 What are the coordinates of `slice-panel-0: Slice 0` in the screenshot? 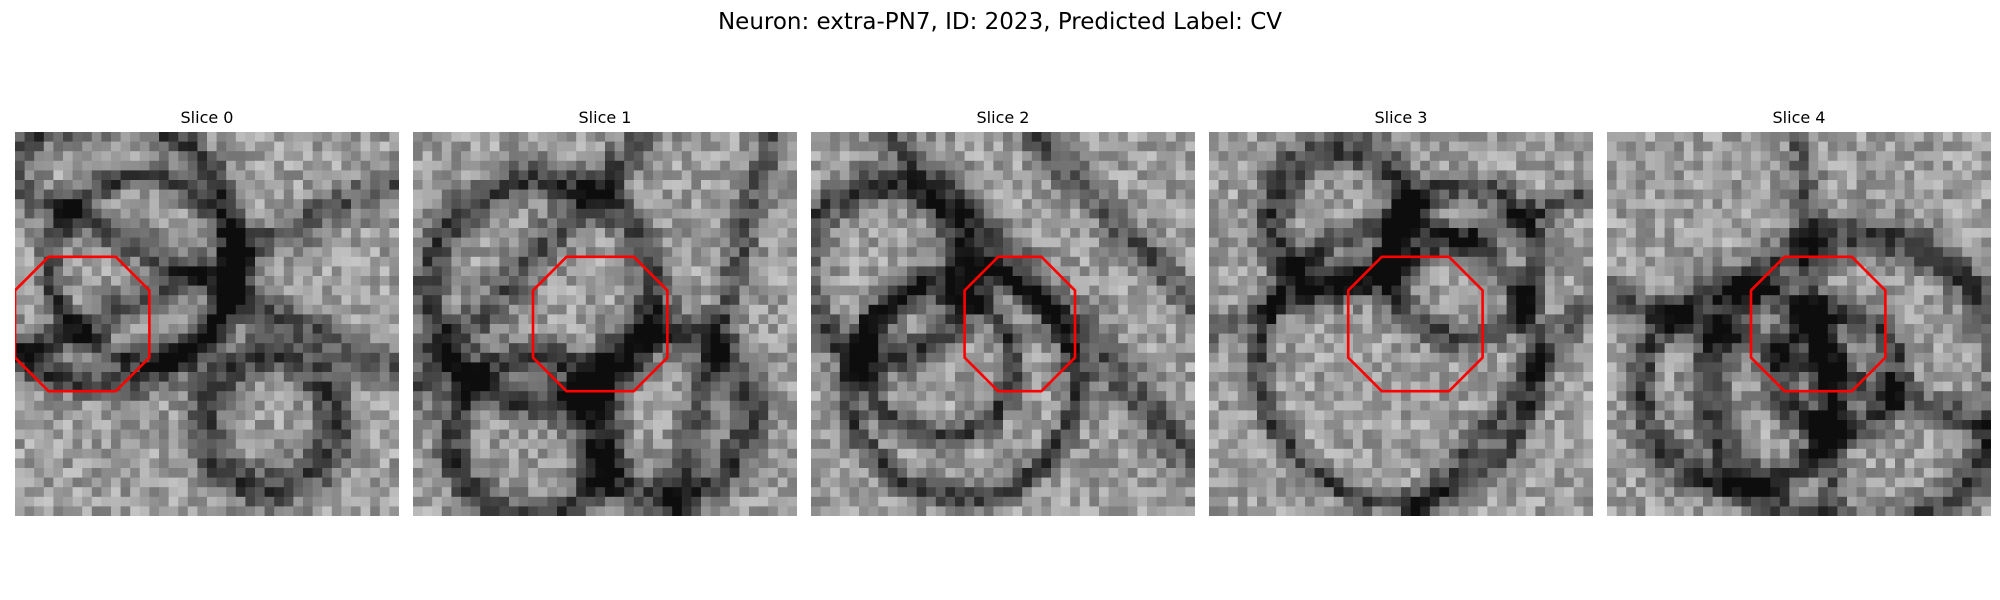 It's located at (207, 312).